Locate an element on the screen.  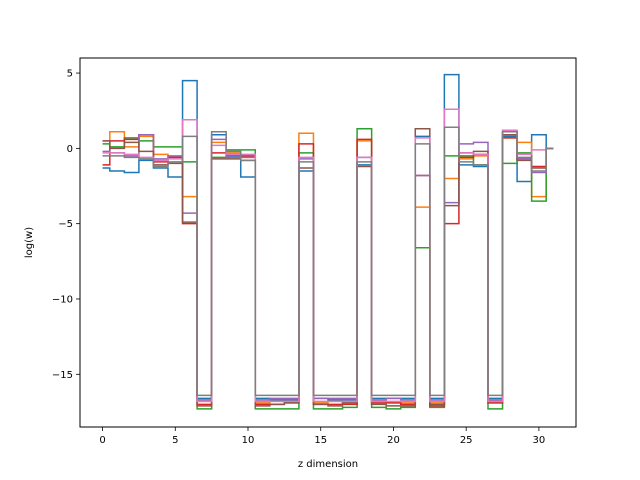
x-tick-label: 20 is located at coordinates (393, 440).